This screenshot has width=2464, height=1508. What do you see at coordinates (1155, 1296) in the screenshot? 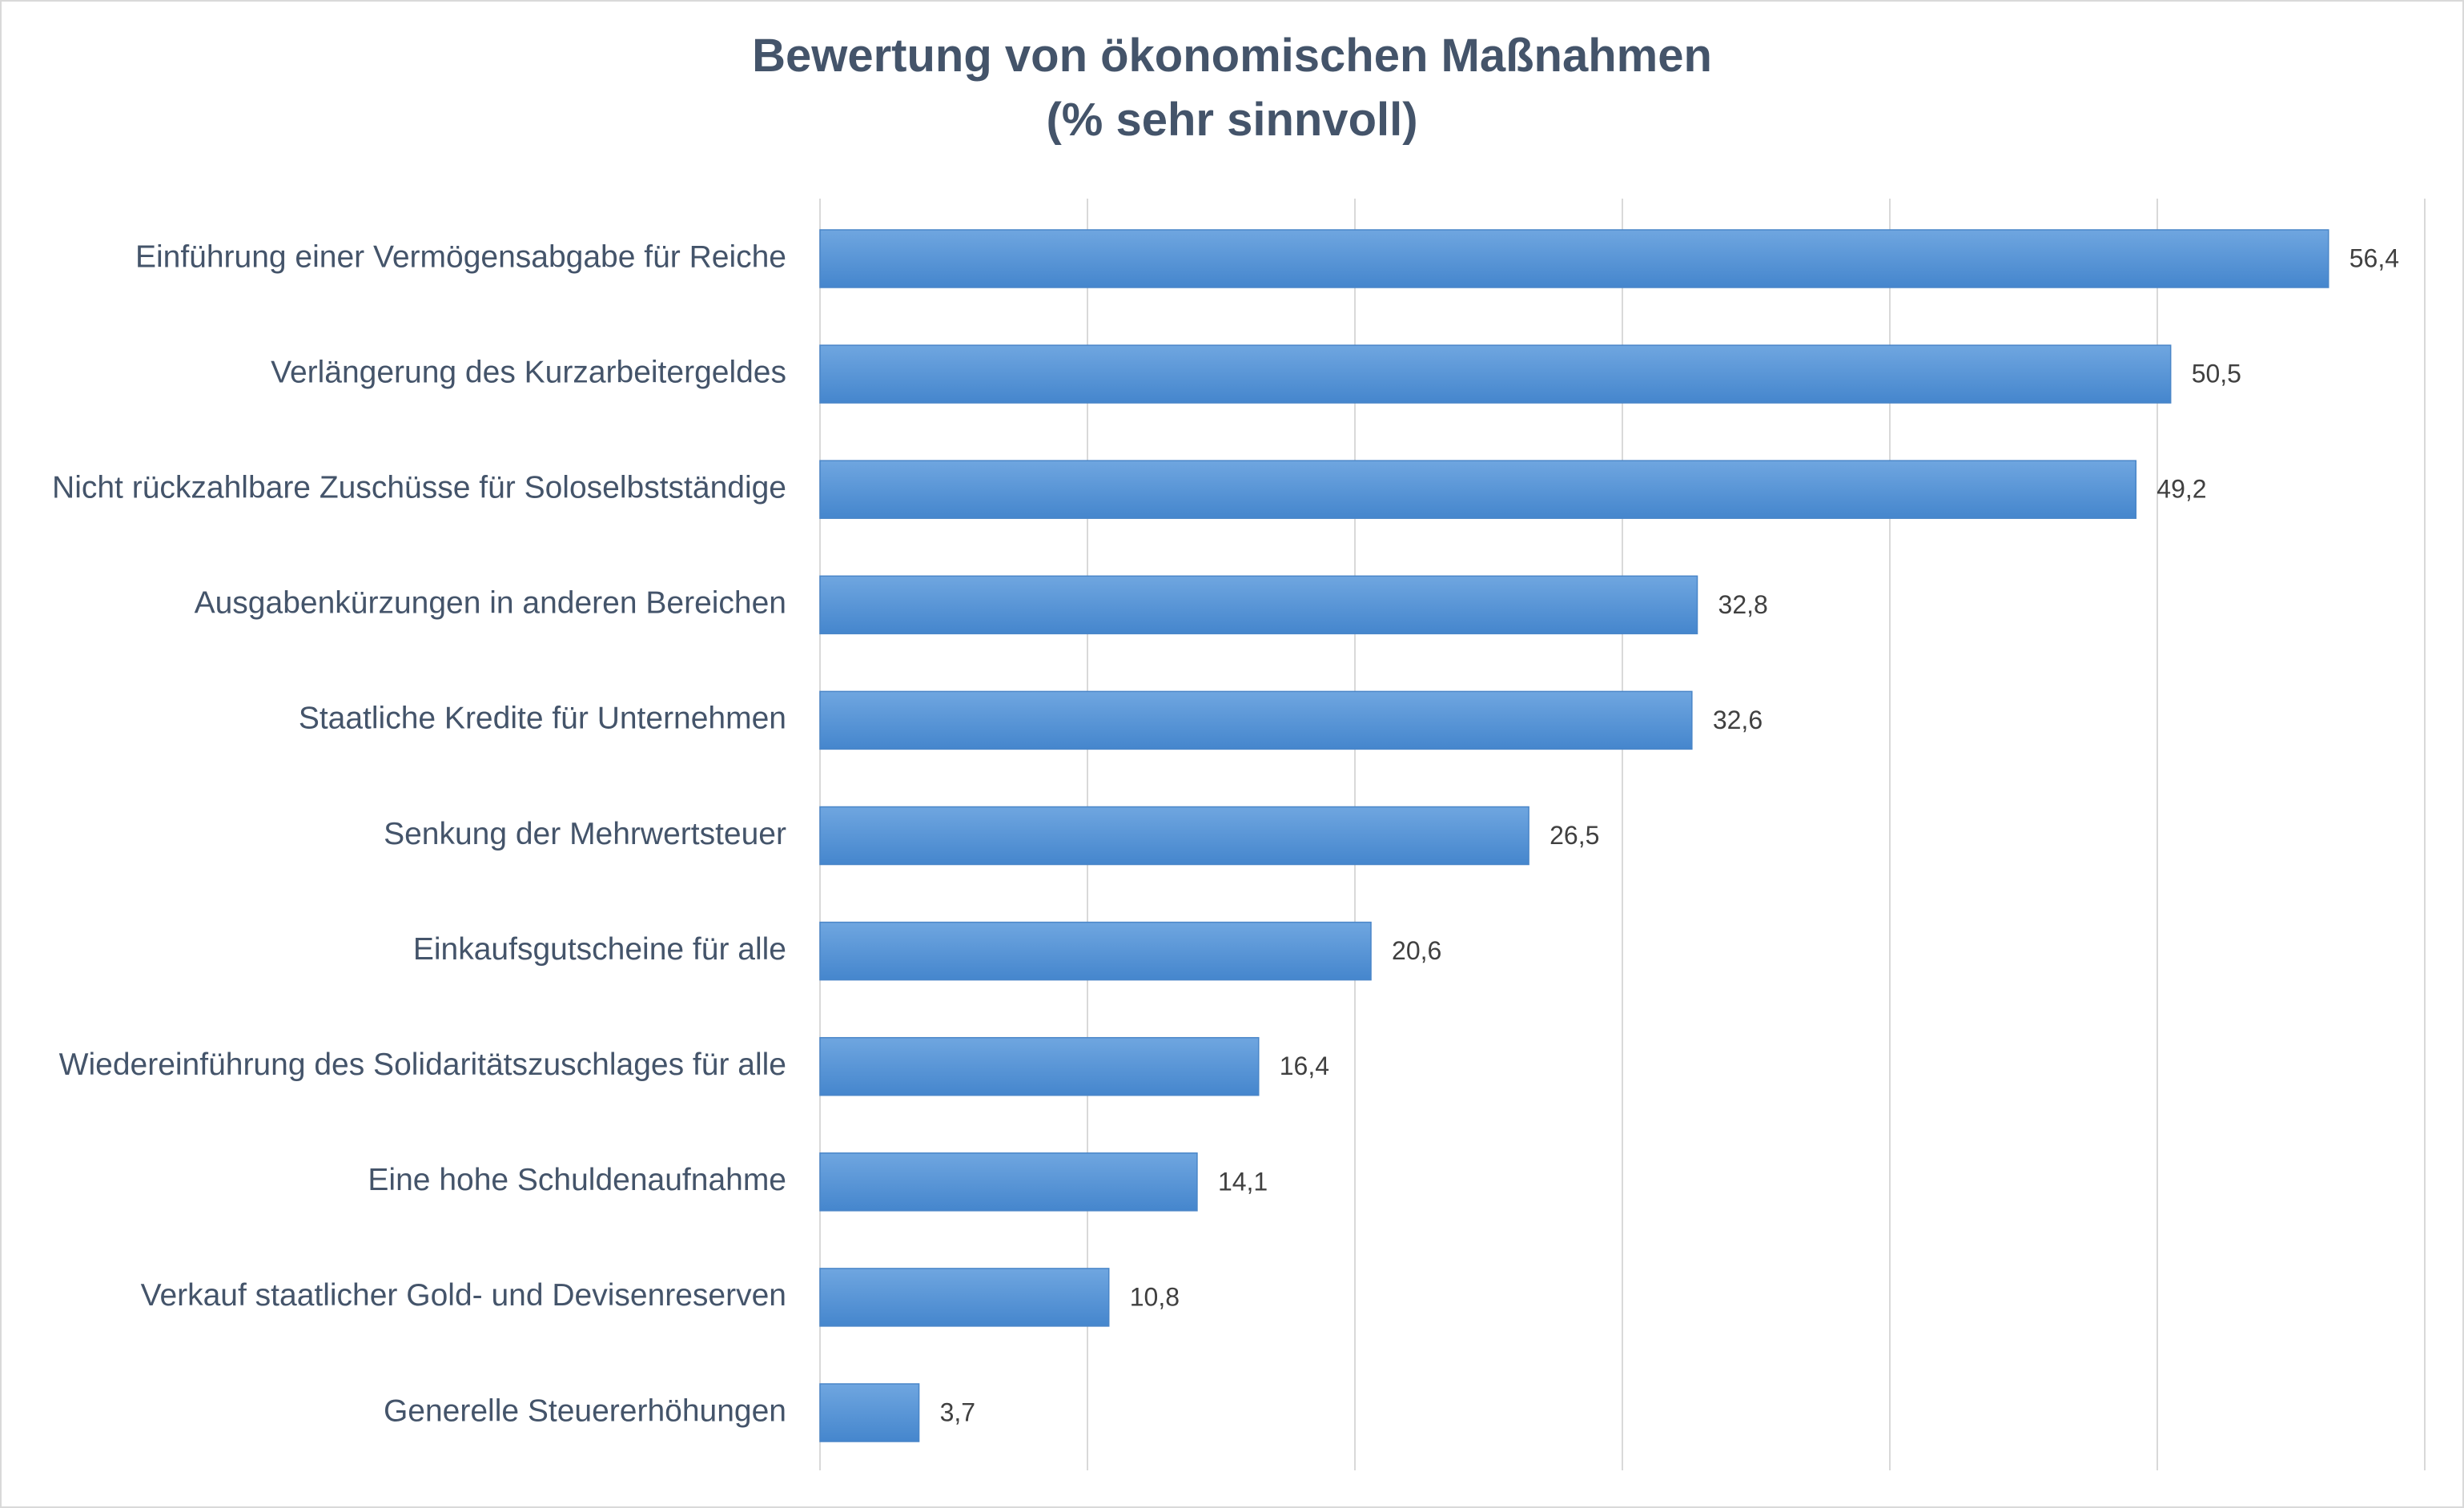
I see `data-label: 10,8` at bounding box center [1155, 1296].